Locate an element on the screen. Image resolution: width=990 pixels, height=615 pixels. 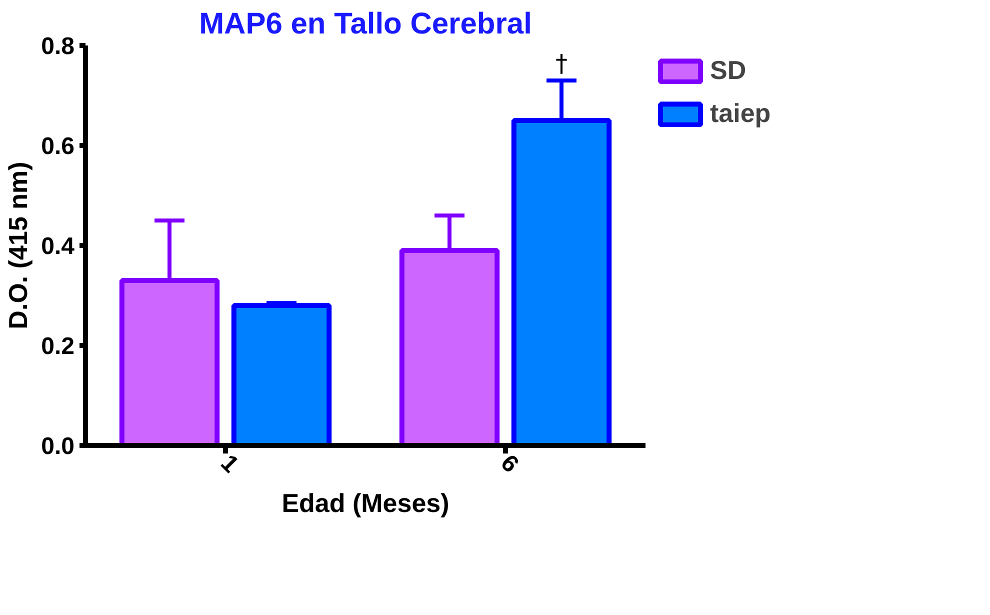
x-axis-title: Edad (Meses) is located at coordinates (366, 503).